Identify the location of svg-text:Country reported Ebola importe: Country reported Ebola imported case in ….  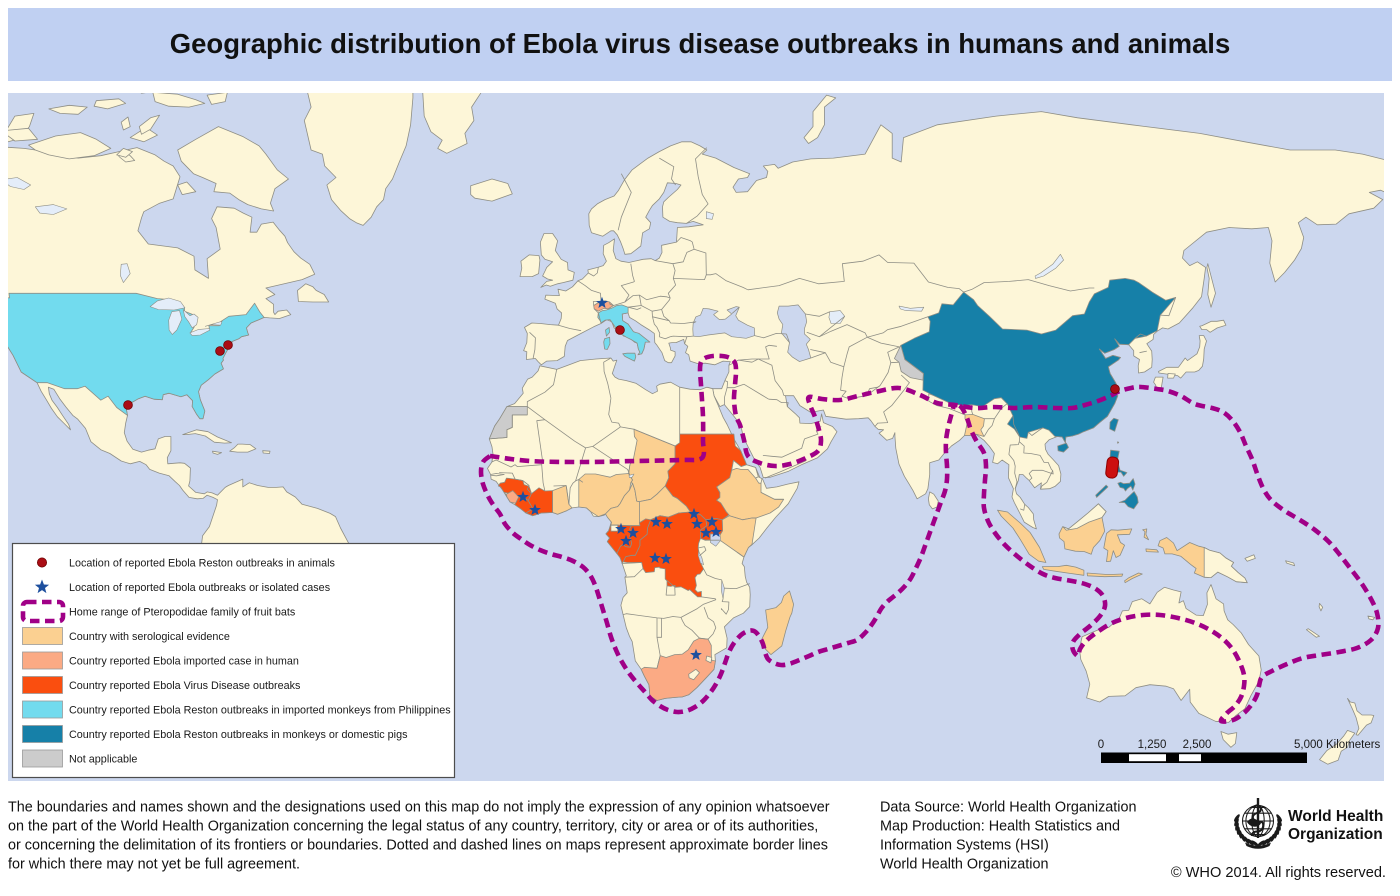
(184, 662).